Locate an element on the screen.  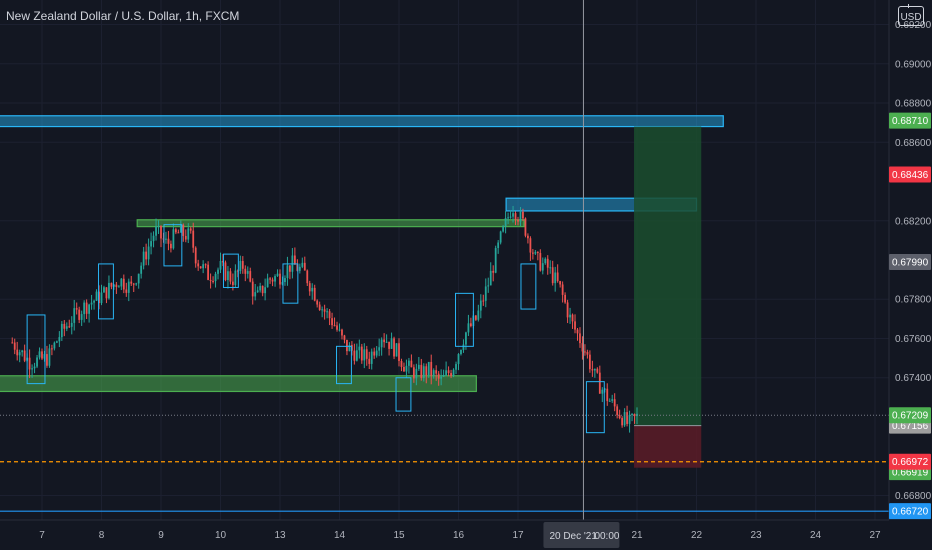
currency-button: USD is located at coordinates (911, 16).